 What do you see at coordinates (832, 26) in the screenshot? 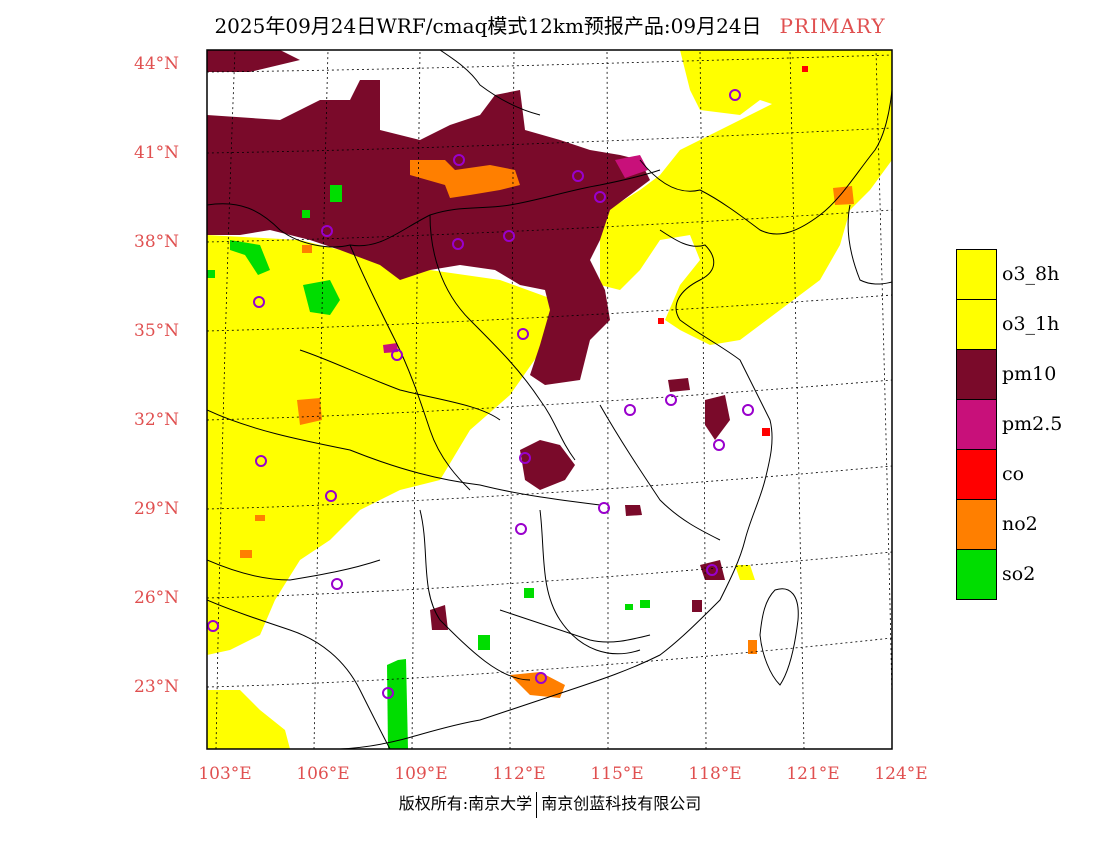
I see `title-tag: PRIMARY` at bounding box center [832, 26].